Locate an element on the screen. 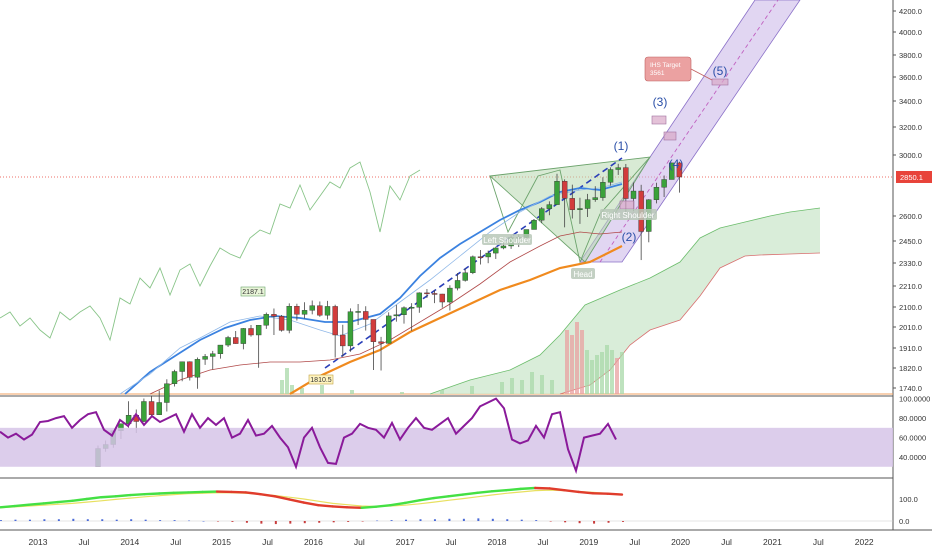 This screenshot has width=932, height=550. lagging-span-line is located at coordinates (210, 251).